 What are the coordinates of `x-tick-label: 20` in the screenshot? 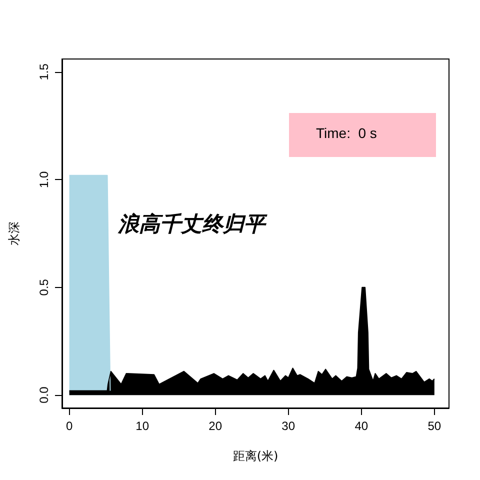 It's located at (215, 426).